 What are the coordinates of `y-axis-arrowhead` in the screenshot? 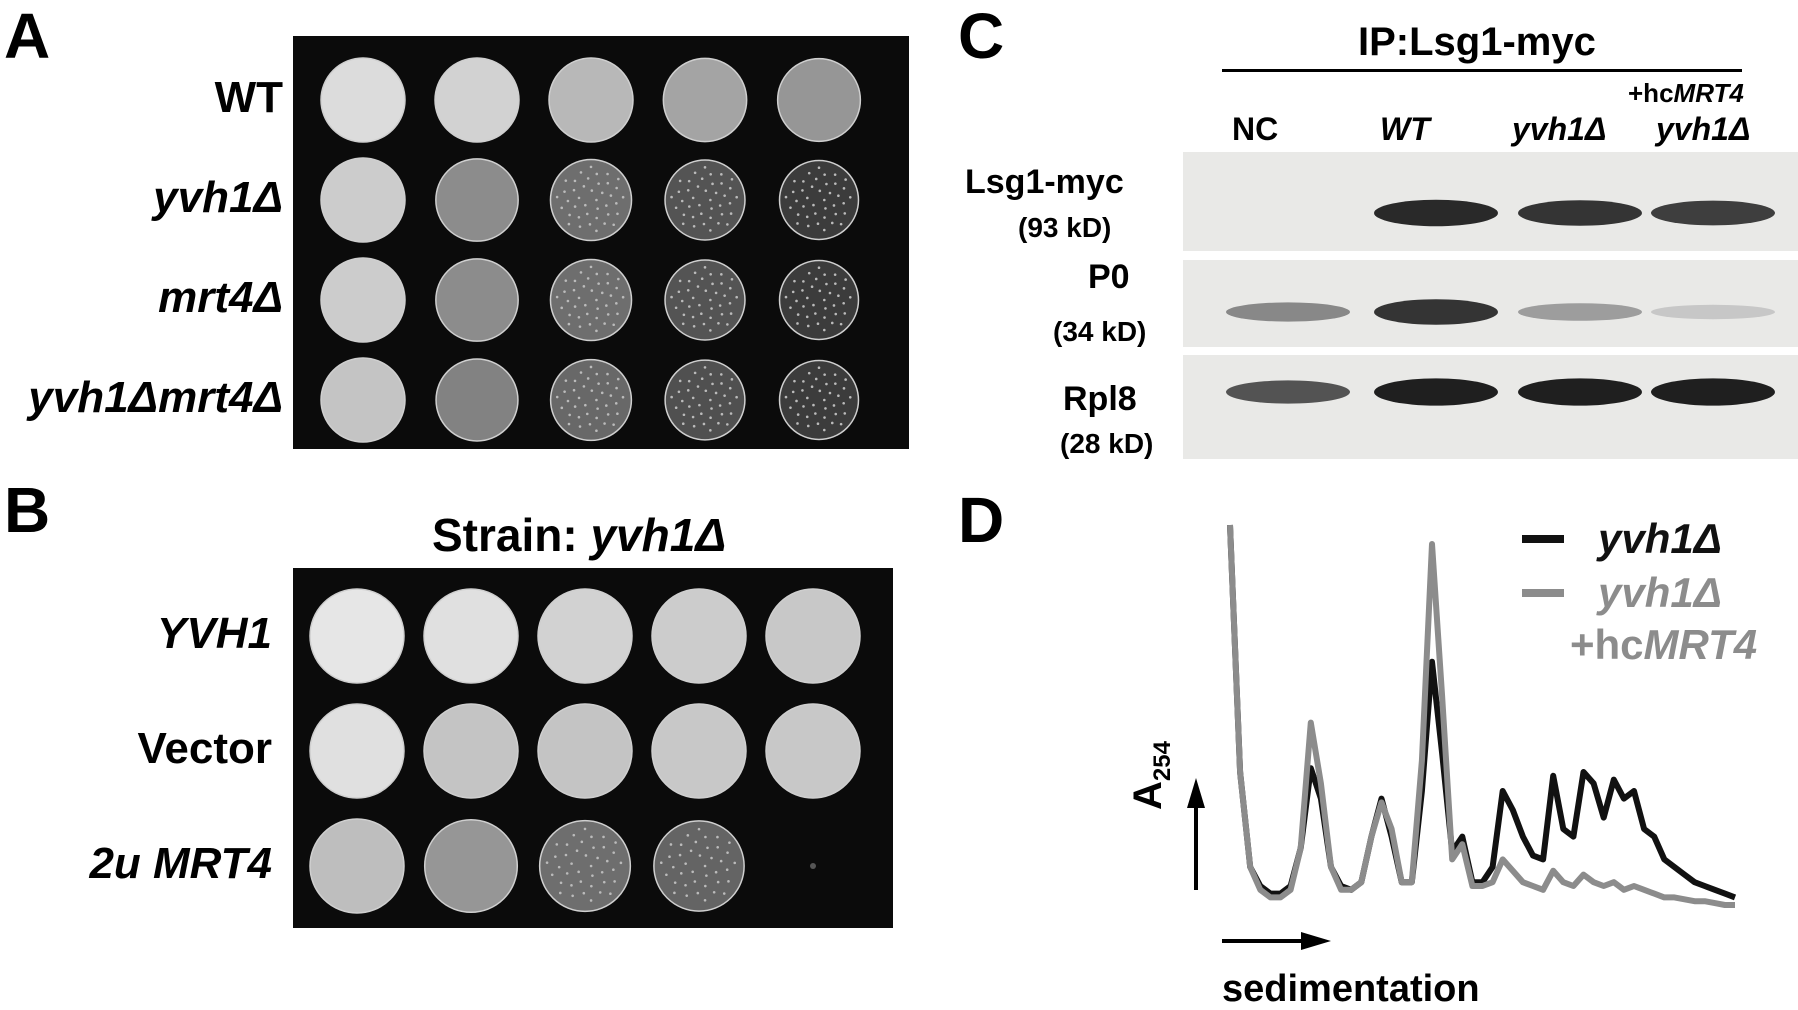 It's located at (1196, 793).